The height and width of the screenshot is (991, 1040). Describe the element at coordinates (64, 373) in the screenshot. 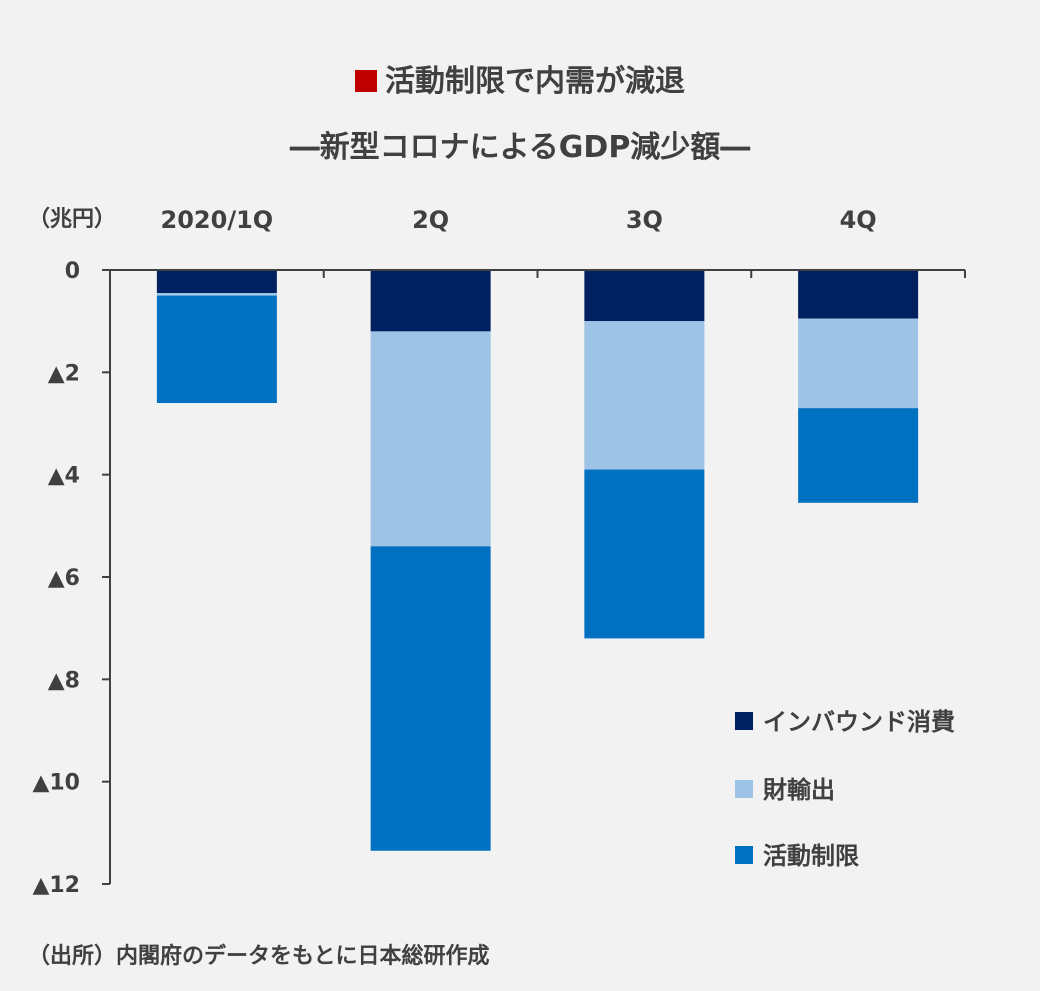

I see `y-tick-label: ▲2` at that location.